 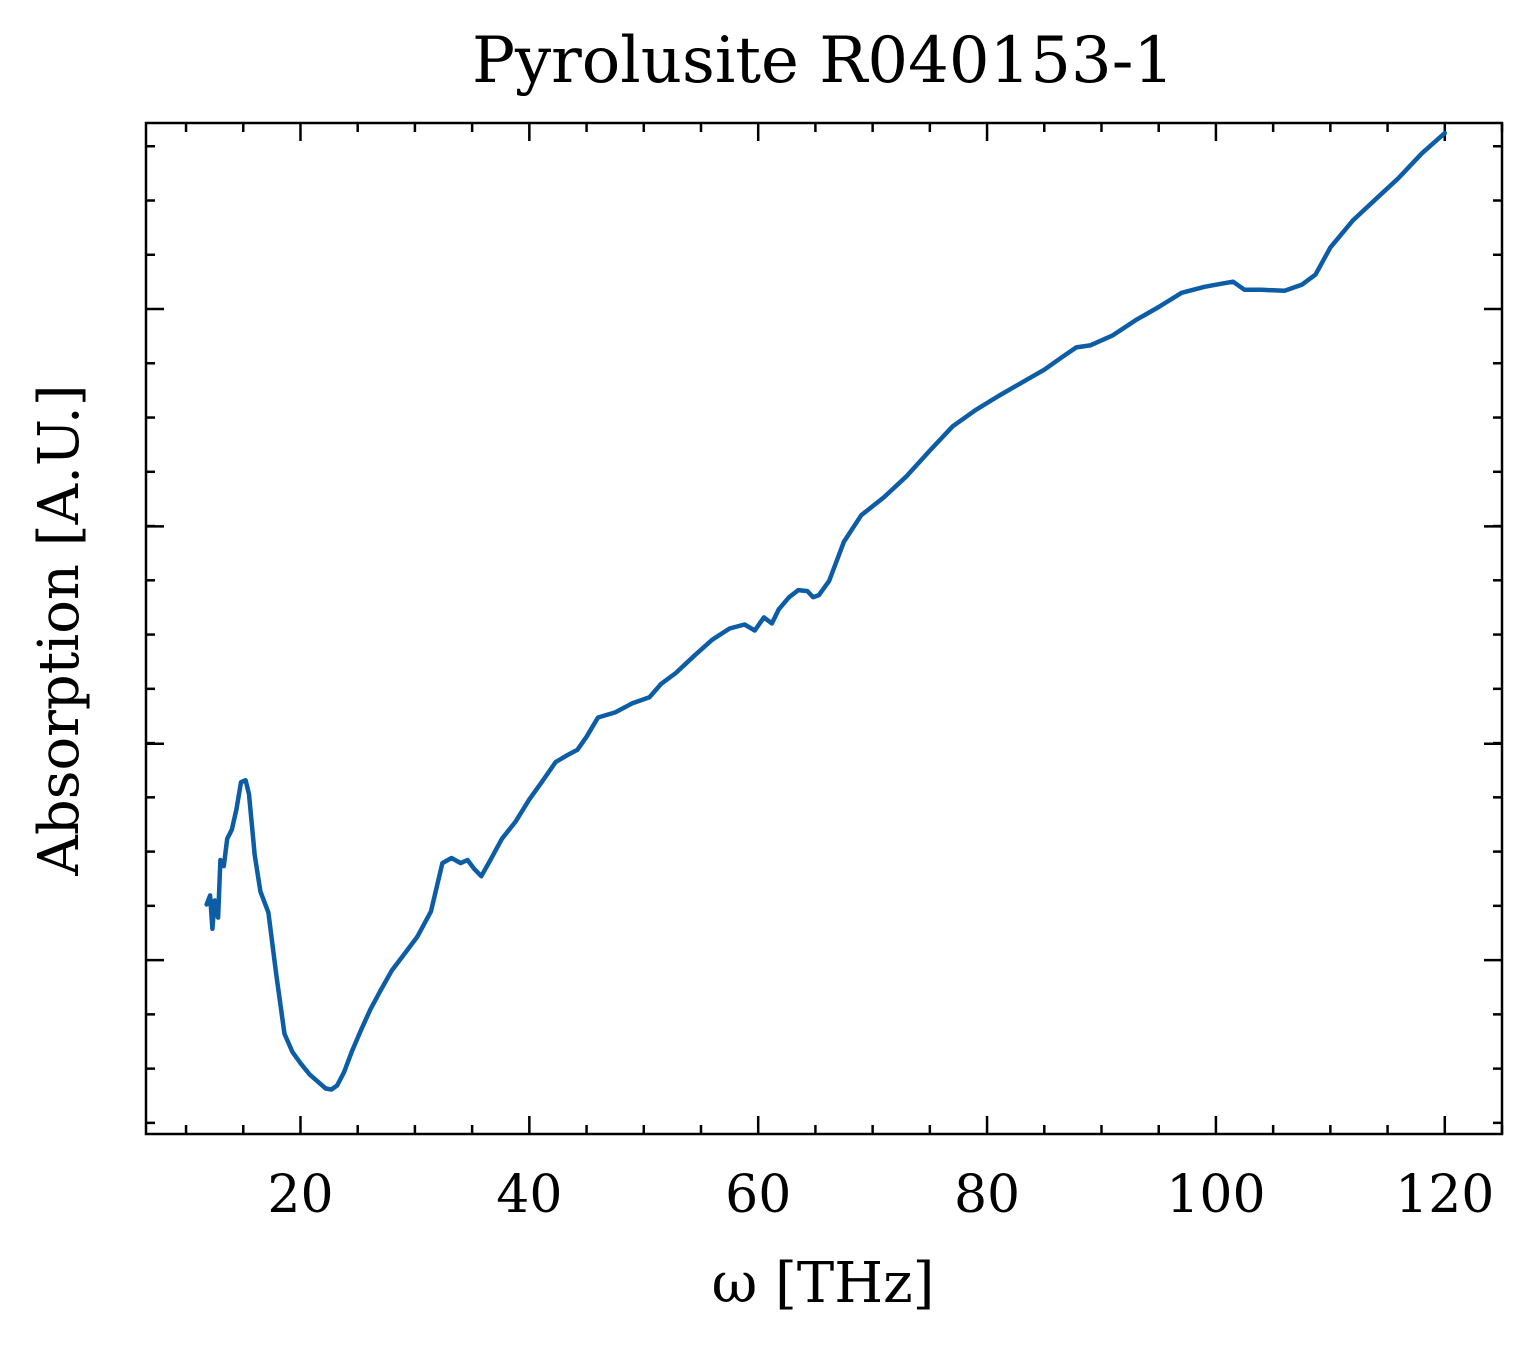 I want to click on x-tick-label: 60, so click(x=758, y=1195).